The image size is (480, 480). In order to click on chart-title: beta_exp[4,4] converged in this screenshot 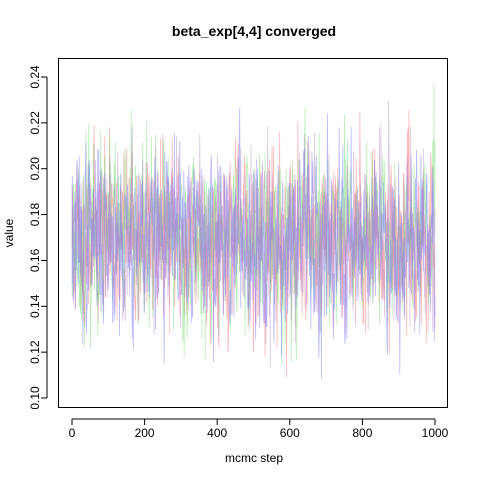, I will do `click(254, 31)`.